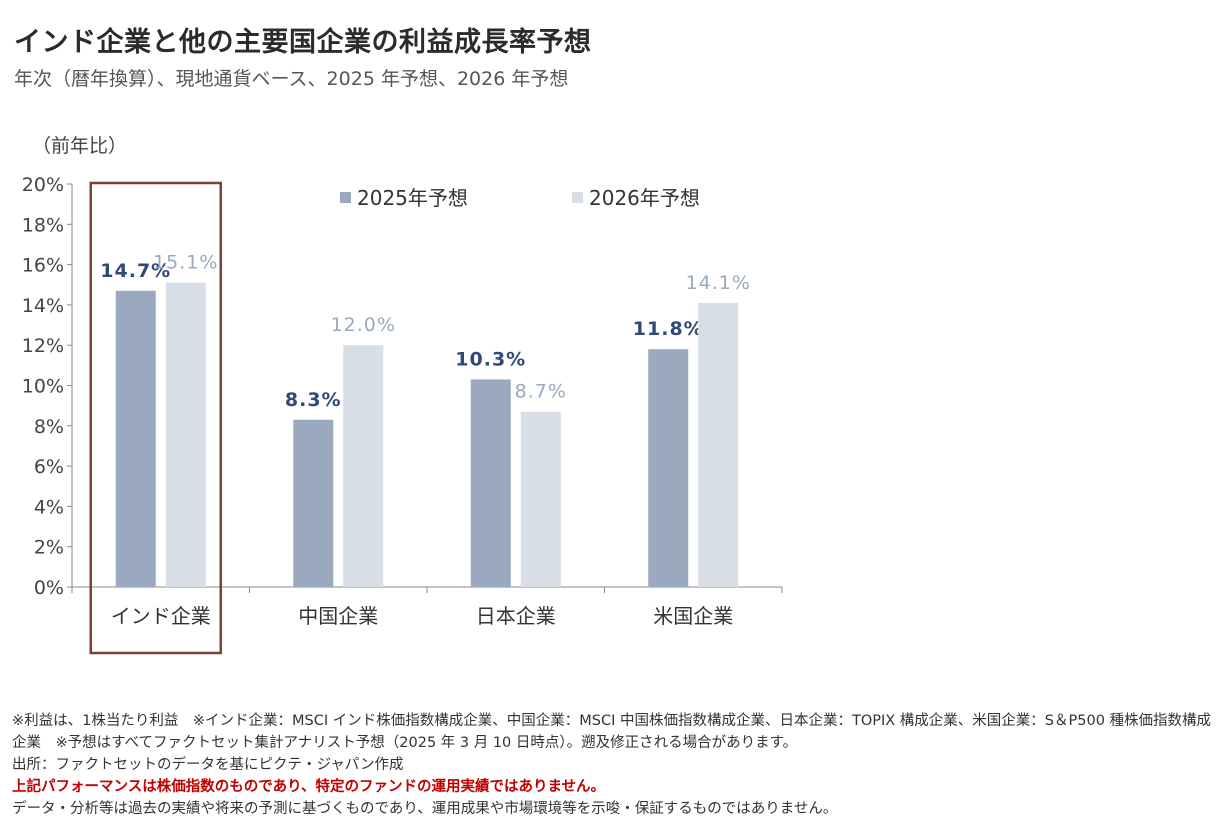 This screenshot has height=837, width=1221. I want to click on data-label: 15.1%, so click(185, 263).